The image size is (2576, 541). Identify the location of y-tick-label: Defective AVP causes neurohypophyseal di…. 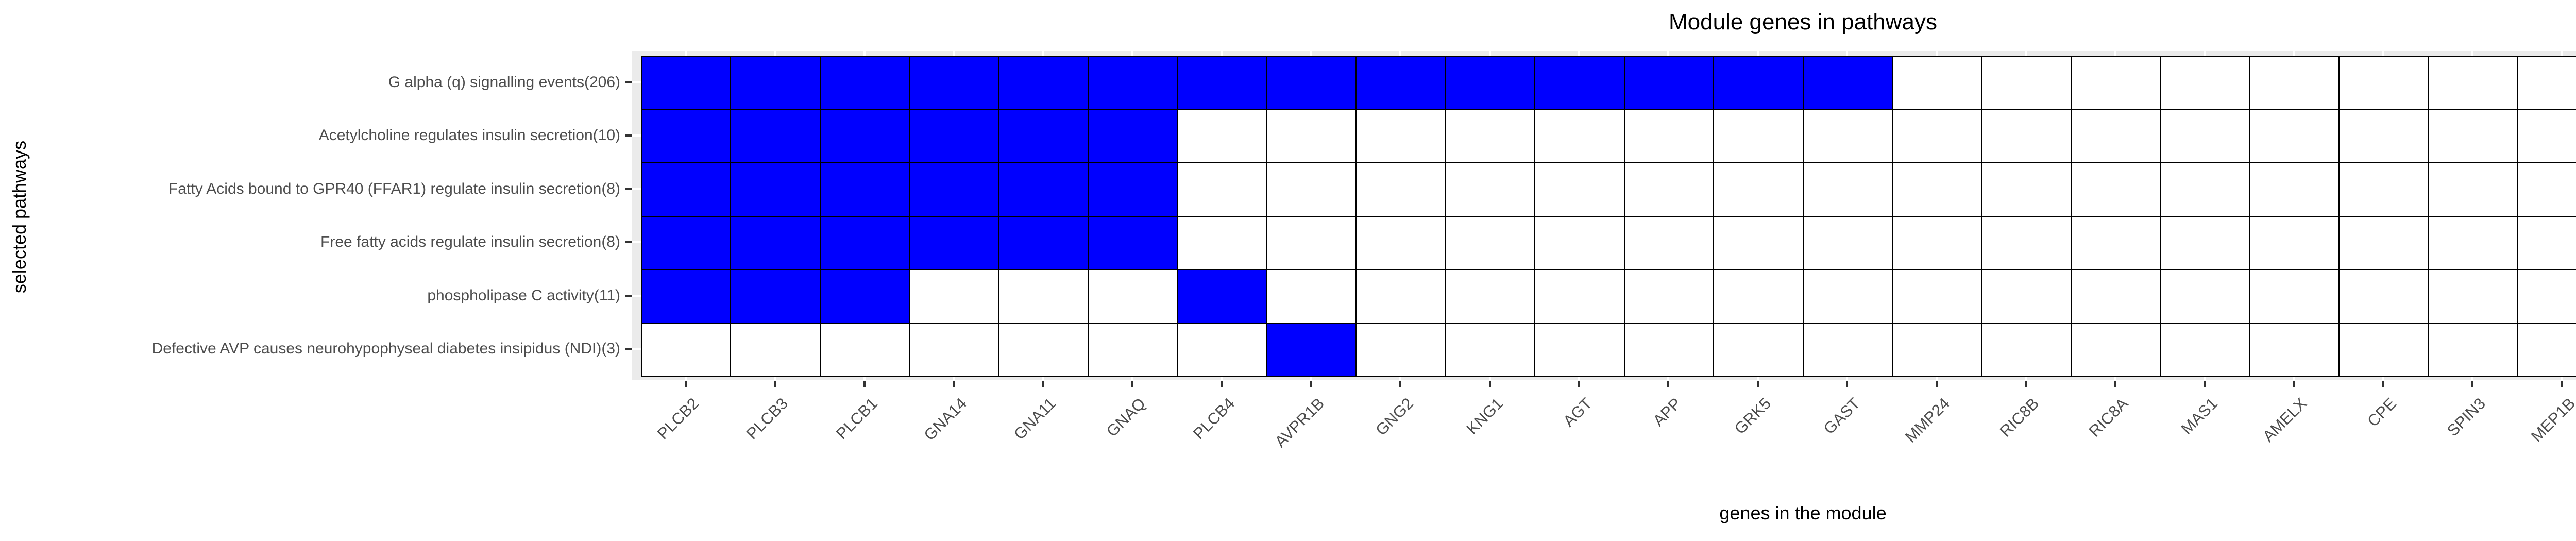
(385, 349).